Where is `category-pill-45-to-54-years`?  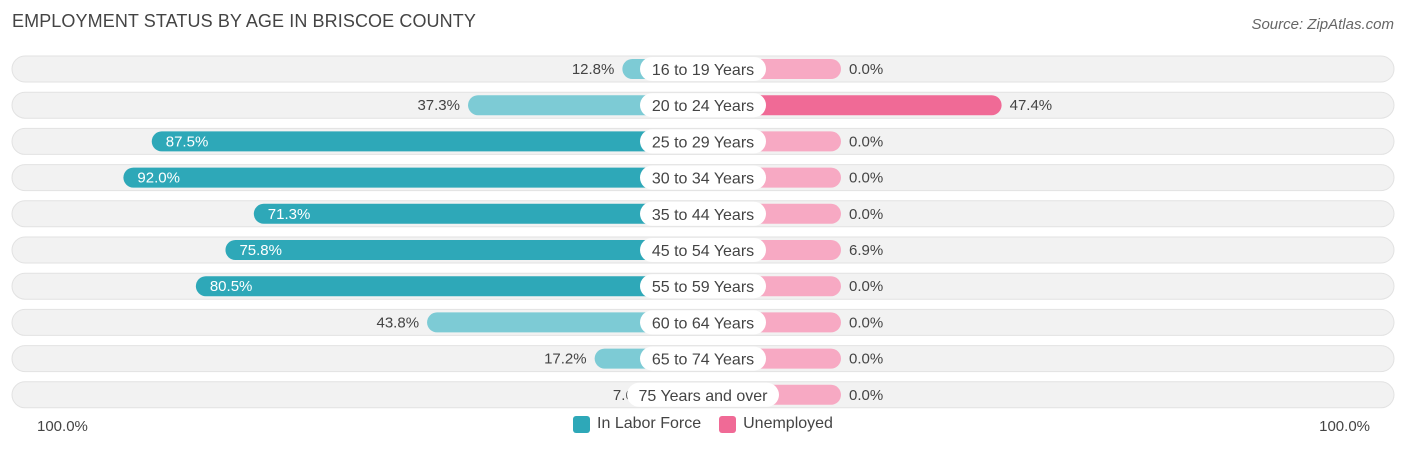 category-pill-45-to-54-years is located at coordinates (703, 250).